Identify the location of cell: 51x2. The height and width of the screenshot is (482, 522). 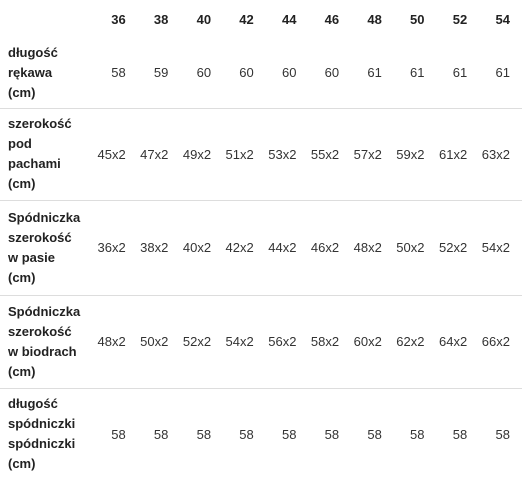
(239, 154).